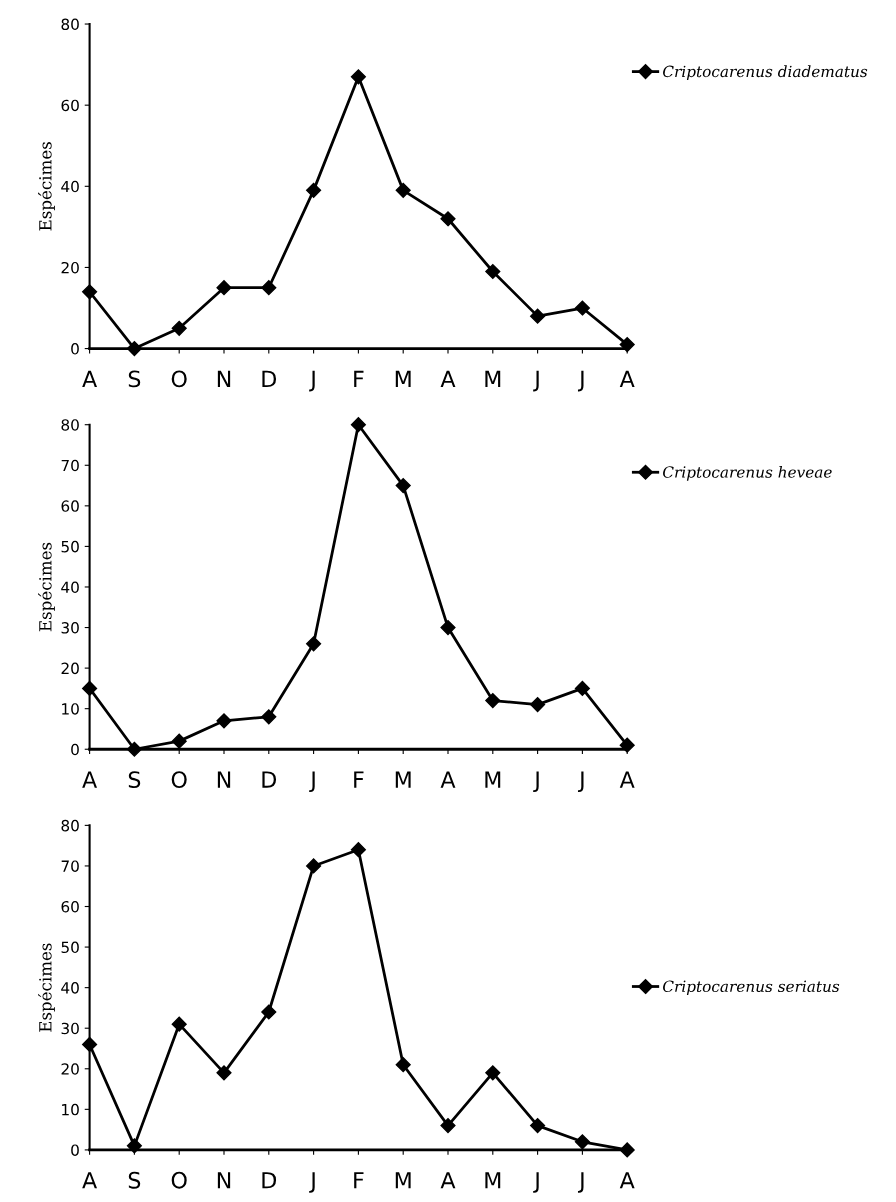  What do you see at coordinates (751, 988) in the screenshot?
I see `legend-label: Criptocarenus seriatus` at bounding box center [751, 988].